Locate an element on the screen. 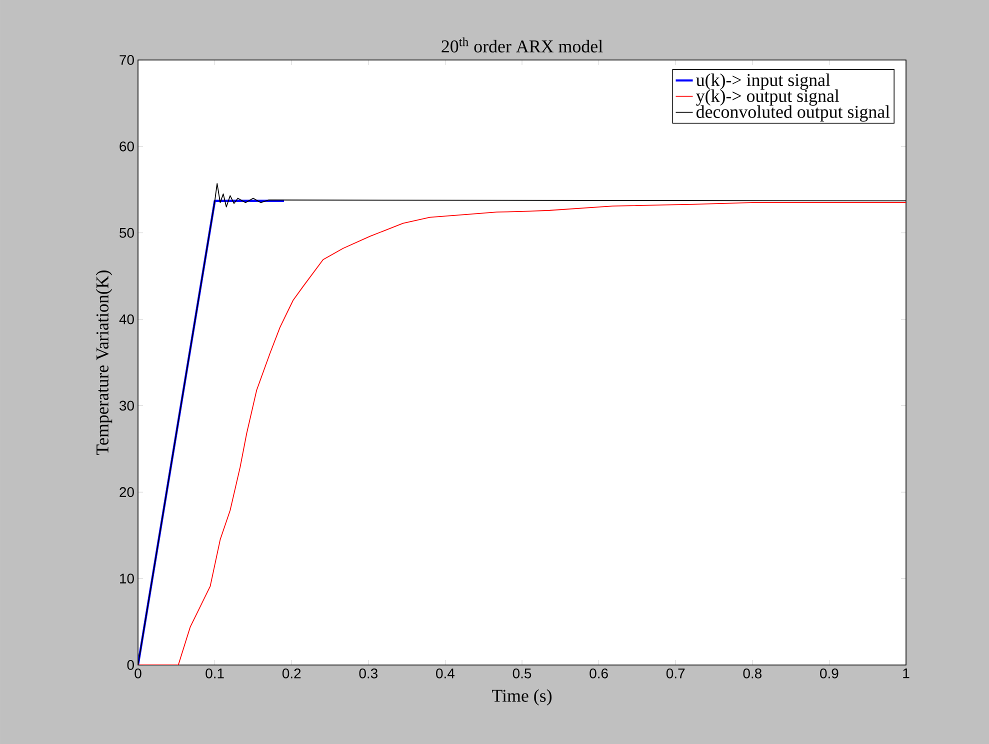 This screenshot has height=744, width=989. x-tick-label: 0.8 is located at coordinates (752, 673).